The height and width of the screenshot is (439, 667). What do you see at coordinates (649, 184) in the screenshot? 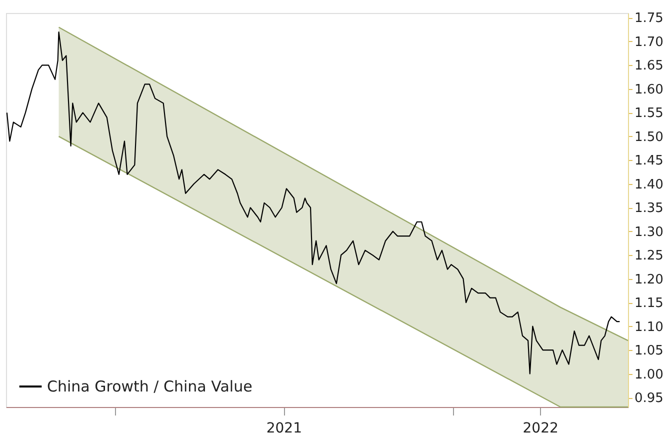
I see `y-tick-label: 1.40` at bounding box center [649, 184].